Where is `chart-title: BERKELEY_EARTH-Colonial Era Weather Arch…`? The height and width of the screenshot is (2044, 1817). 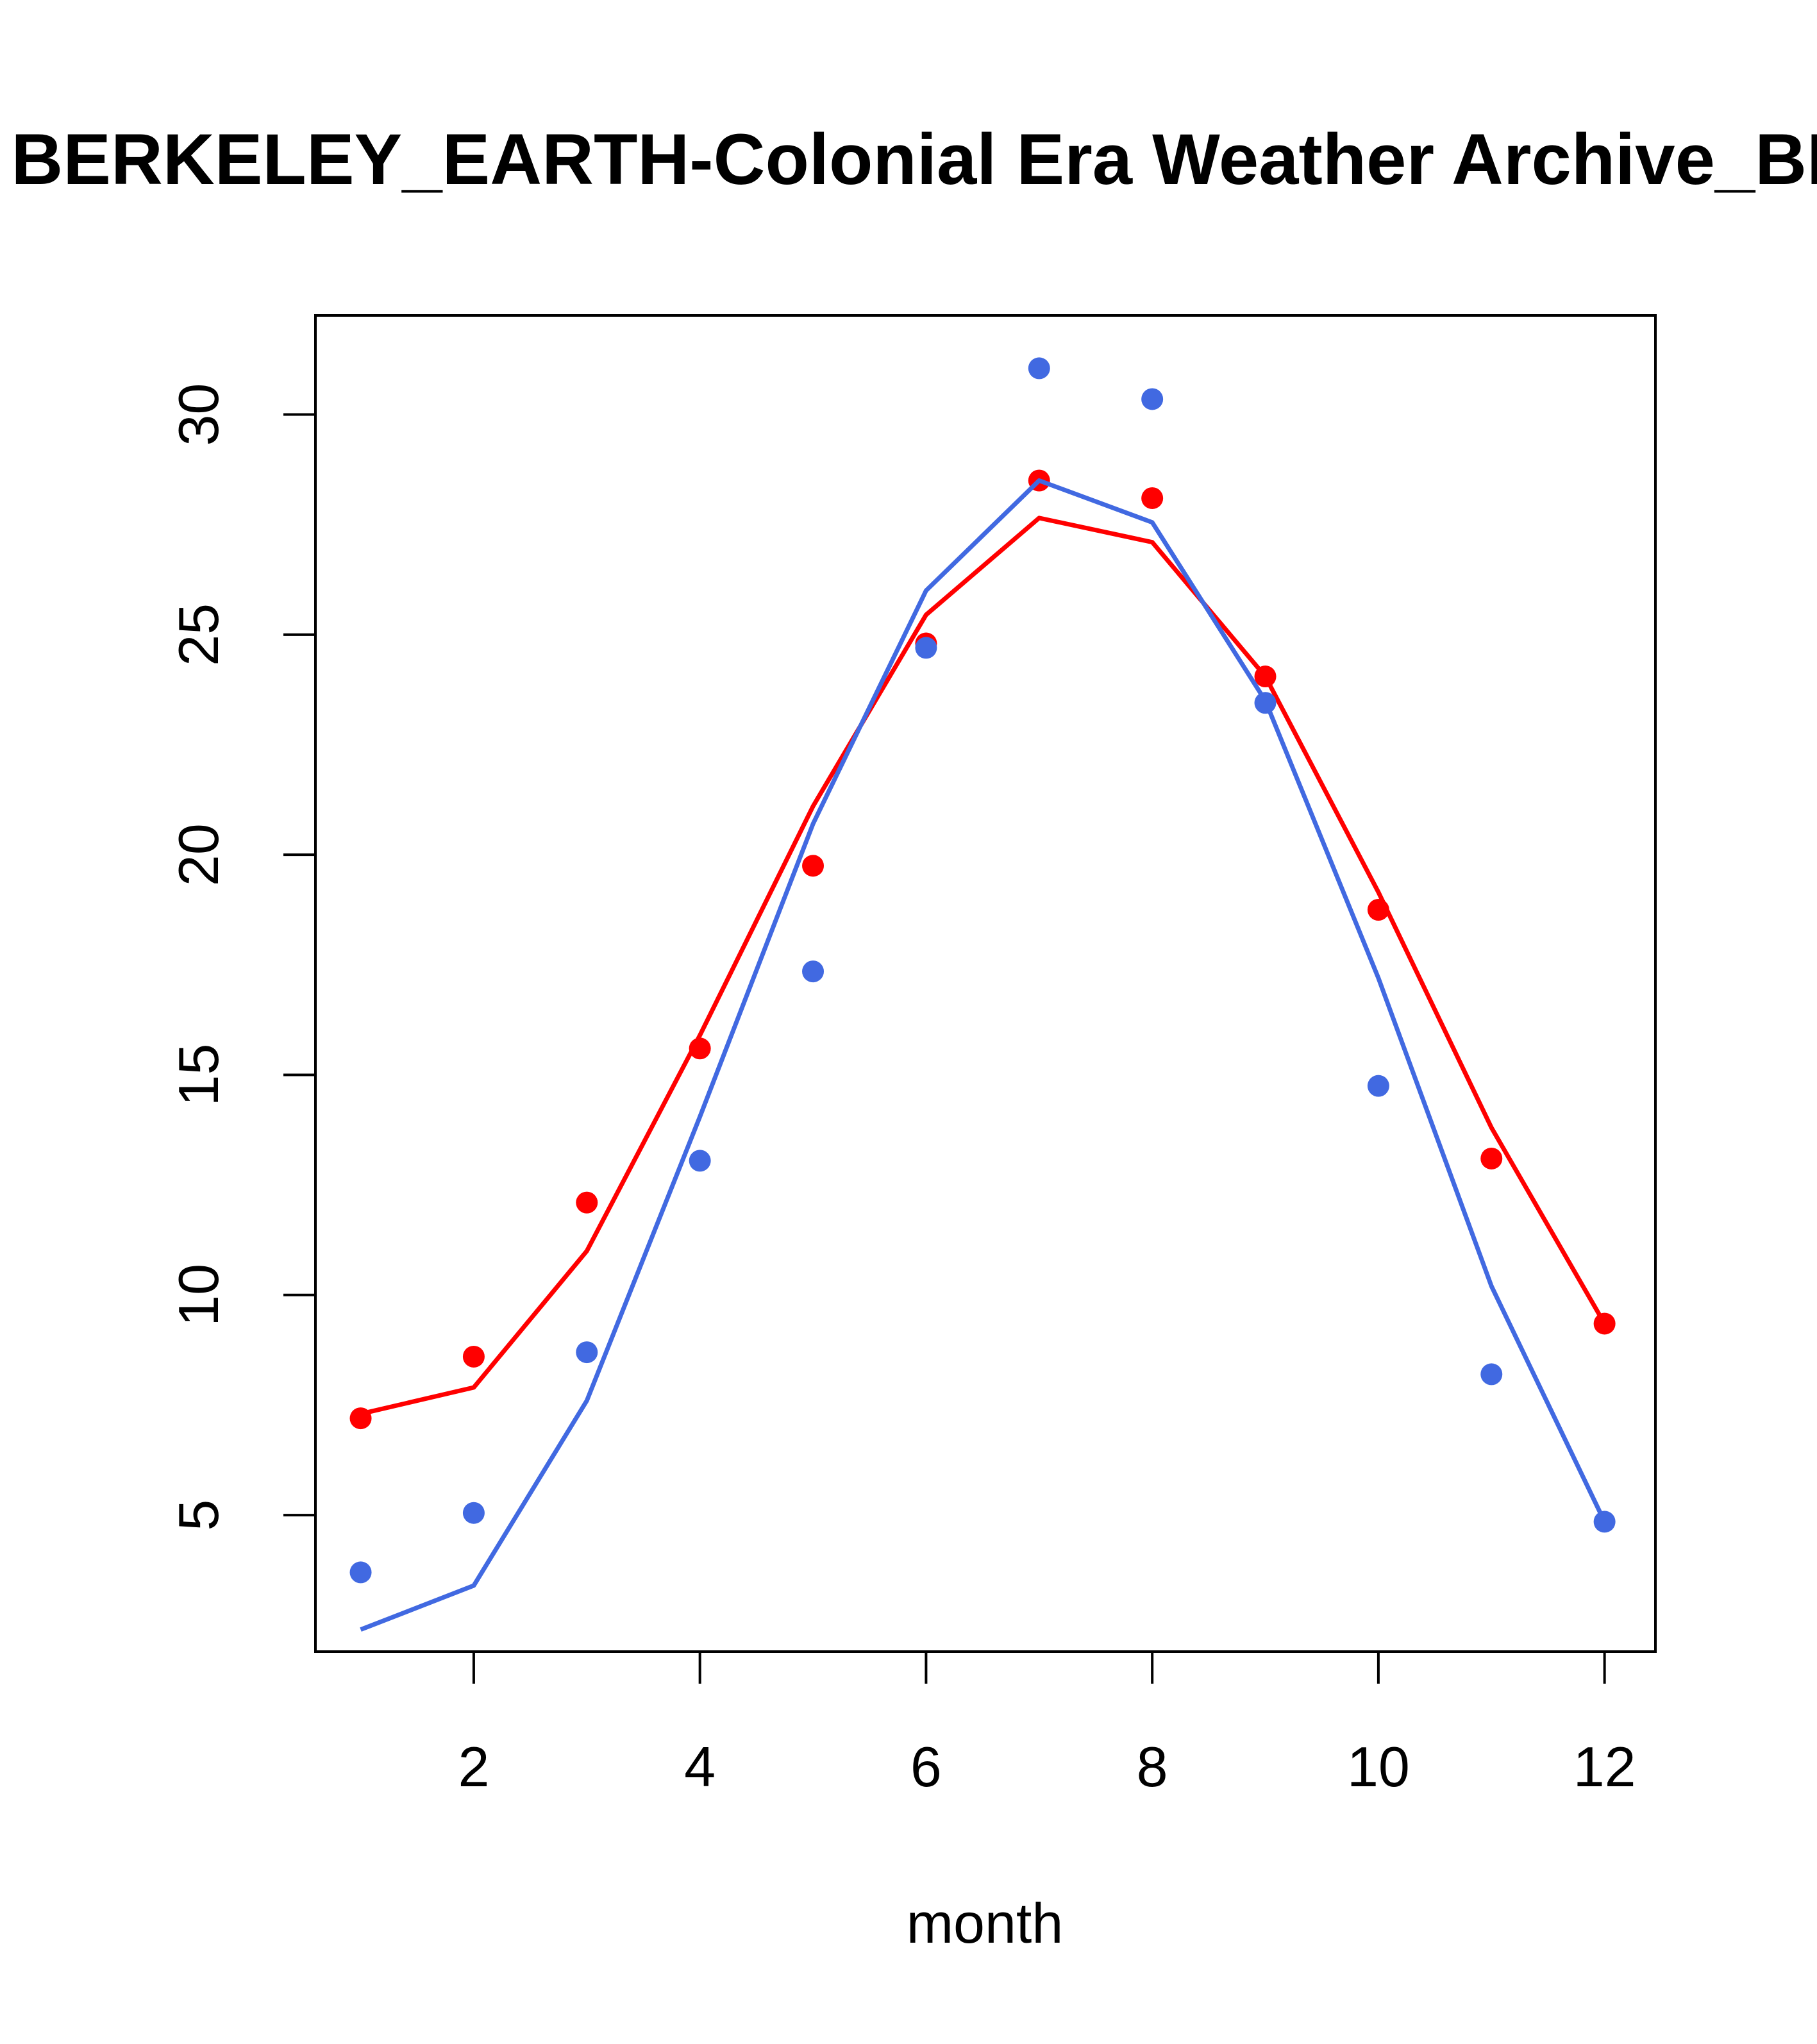
chart-title: BERKELEY_EARTH-Colonial Era Weather Arch… is located at coordinates (914, 159).